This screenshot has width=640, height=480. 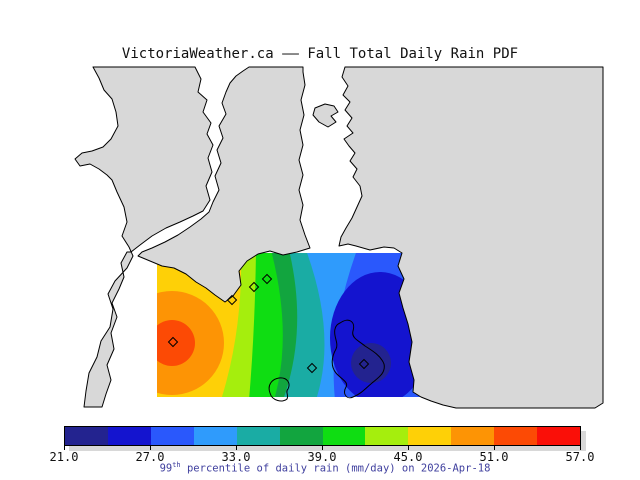 What do you see at coordinates (150, 457) in the screenshot?
I see `colorbar-tick-label: 27.0` at bounding box center [150, 457].